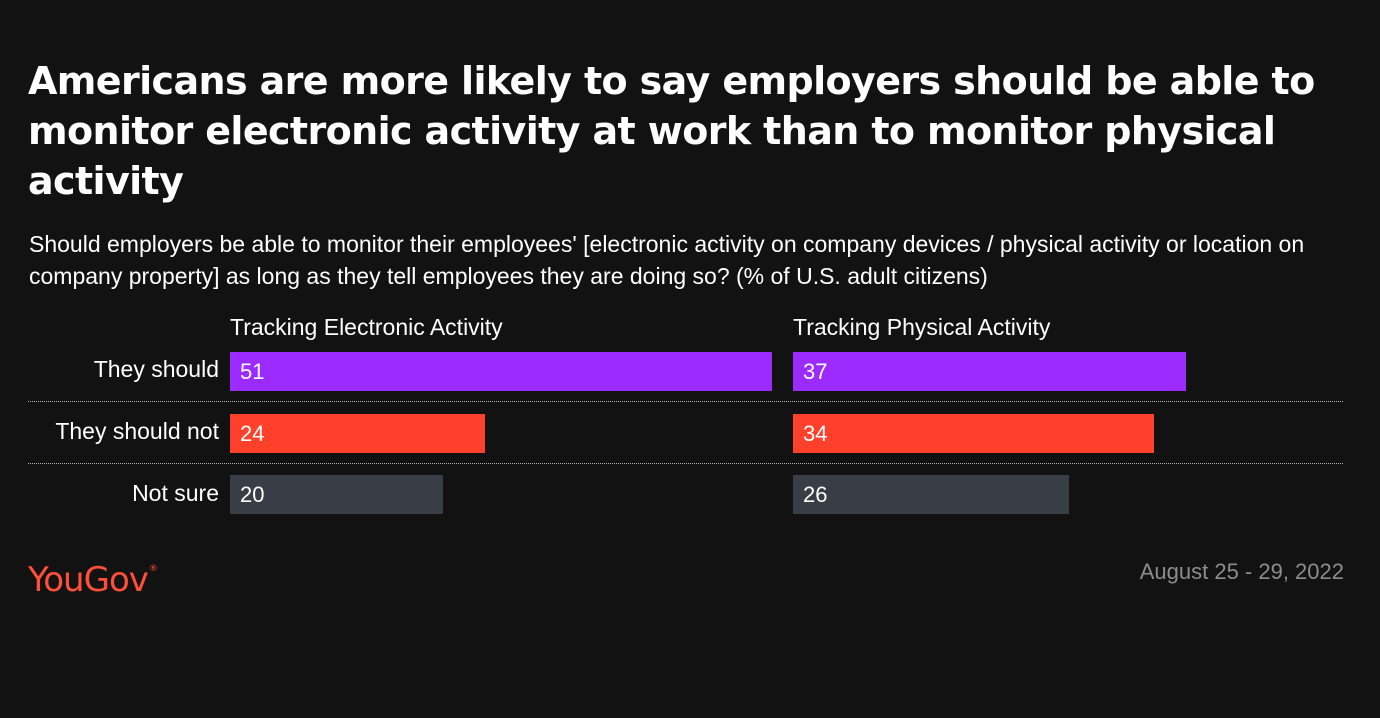 This screenshot has height=718, width=1380. I want to click on yougov-logo: YouGov®, so click(93, 574).